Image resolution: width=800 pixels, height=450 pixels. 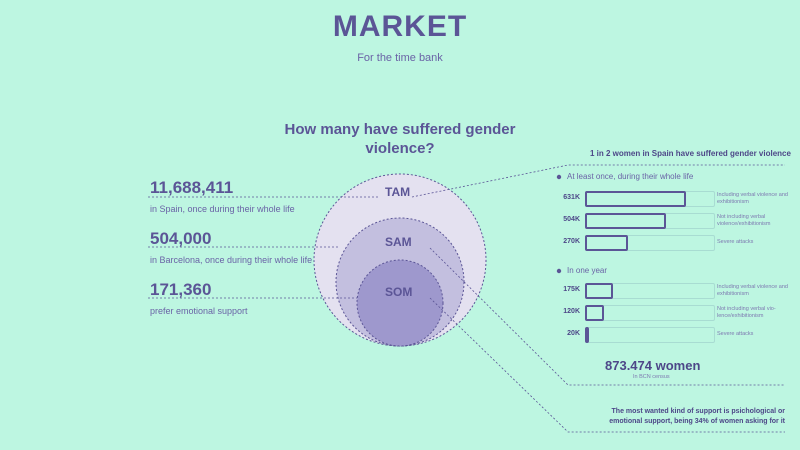 I want to click on som-label: SOM, so click(x=399, y=292).